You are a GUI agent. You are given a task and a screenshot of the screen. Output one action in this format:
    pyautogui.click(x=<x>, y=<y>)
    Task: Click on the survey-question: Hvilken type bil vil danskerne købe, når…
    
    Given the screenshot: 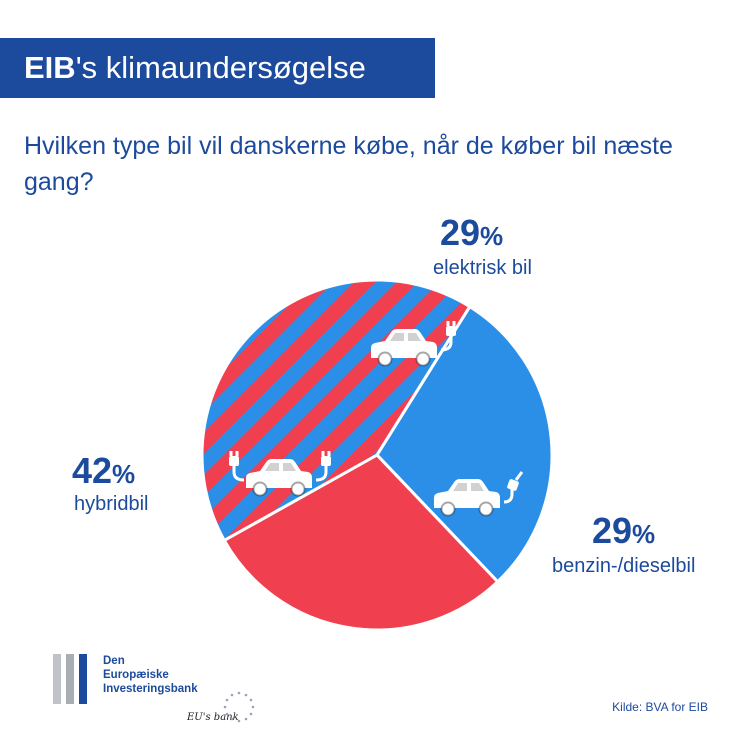 What is the action you would take?
    pyautogui.click(x=348, y=164)
    